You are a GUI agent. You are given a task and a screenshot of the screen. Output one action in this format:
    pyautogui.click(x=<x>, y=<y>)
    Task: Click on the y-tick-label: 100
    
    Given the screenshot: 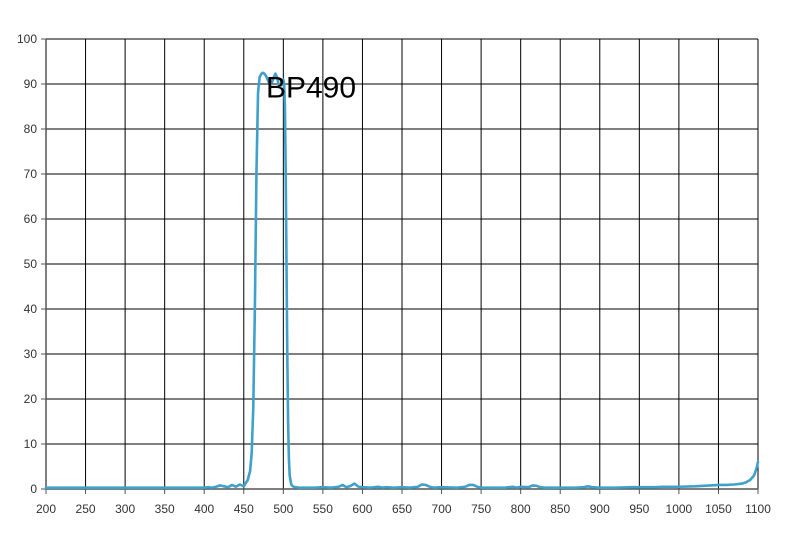 What is the action you would take?
    pyautogui.click(x=27, y=39)
    